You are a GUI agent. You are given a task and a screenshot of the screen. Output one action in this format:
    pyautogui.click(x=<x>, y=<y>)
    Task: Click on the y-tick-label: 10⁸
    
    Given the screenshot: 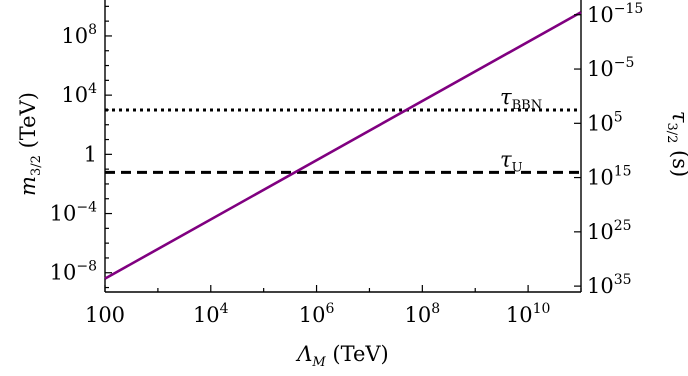 What is the action you would take?
    pyautogui.click(x=79, y=35)
    